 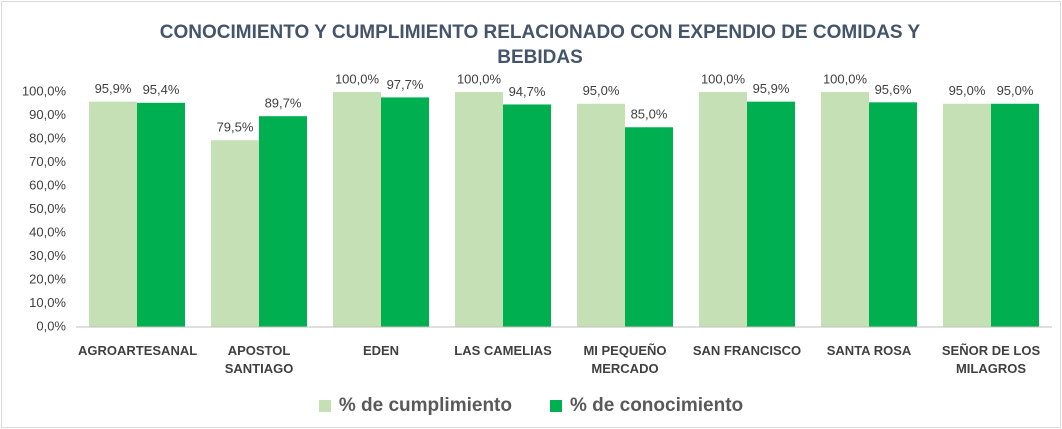 What do you see at coordinates (405, 84) in the screenshot?
I see `data-label: 97,7%` at bounding box center [405, 84].